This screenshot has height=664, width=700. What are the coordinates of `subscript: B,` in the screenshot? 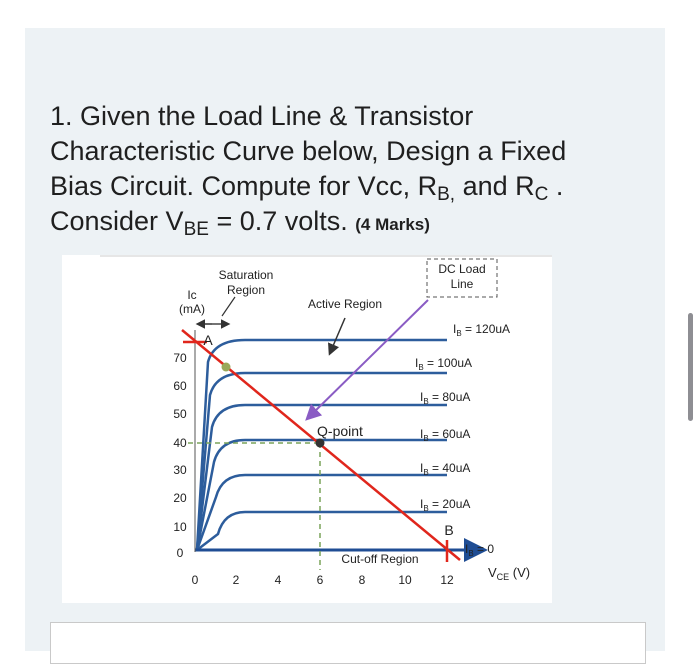 It's located at (446, 194).